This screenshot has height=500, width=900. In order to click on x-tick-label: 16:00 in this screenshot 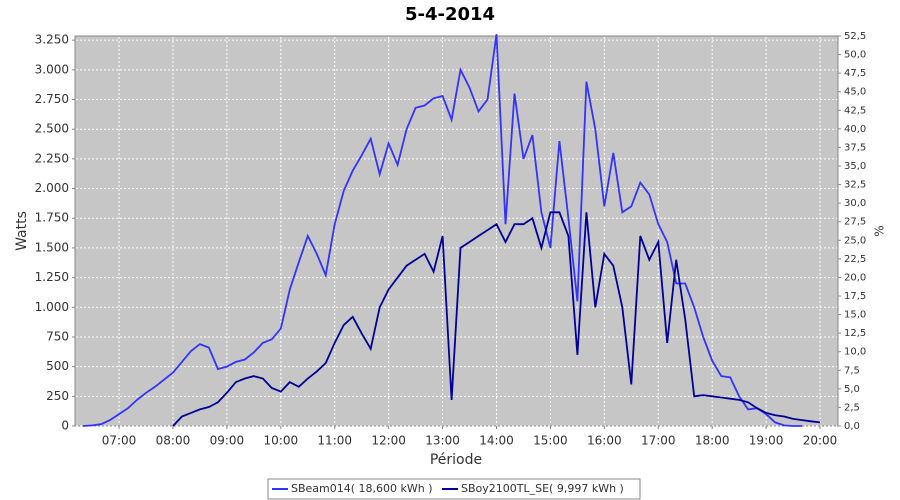, I will do `click(604, 441)`.